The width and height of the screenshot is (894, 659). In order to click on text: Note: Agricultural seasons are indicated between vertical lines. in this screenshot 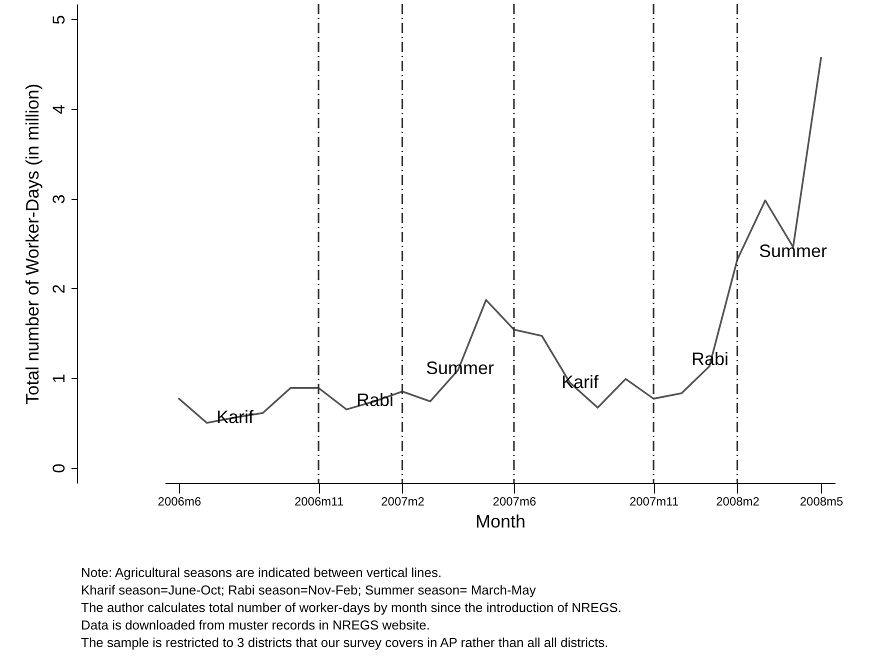, I will do `click(261, 572)`.